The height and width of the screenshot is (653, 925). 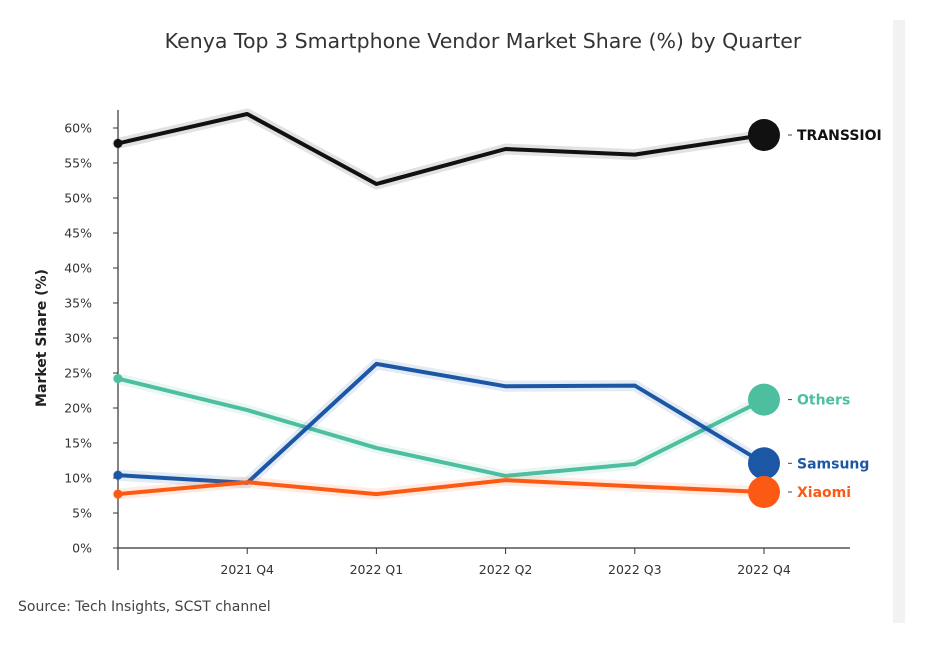 What do you see at coordinates (78, 268) in the screenshot?
I see `y-tick-label: 40%` at bounding box center [78, 268].